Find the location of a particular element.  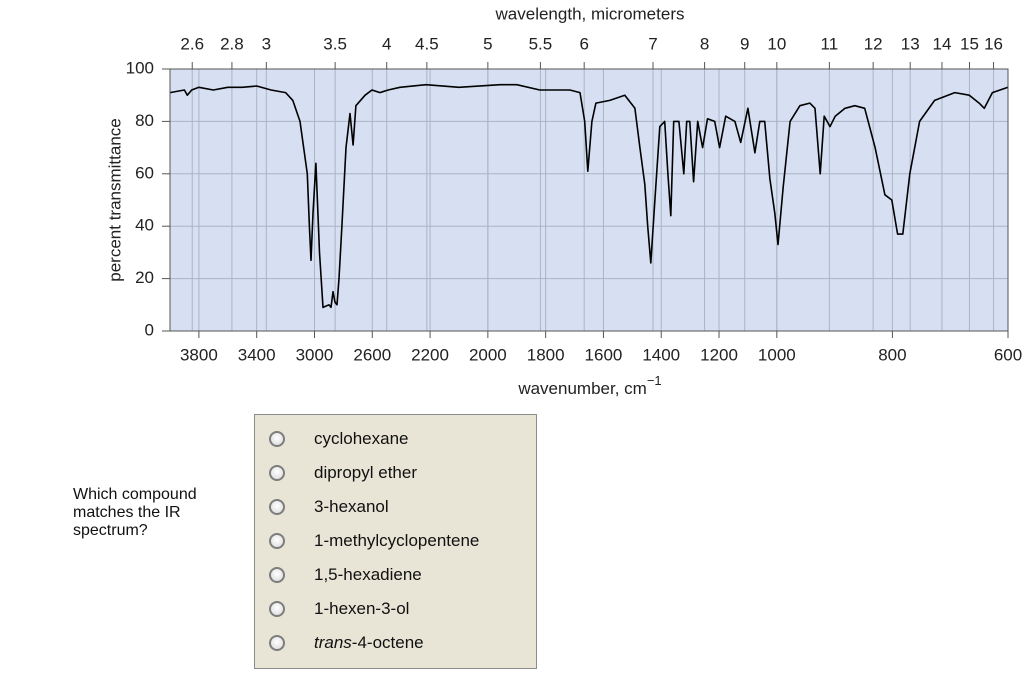

x2-tick-label: 6 is located at coordinates (583, 43).